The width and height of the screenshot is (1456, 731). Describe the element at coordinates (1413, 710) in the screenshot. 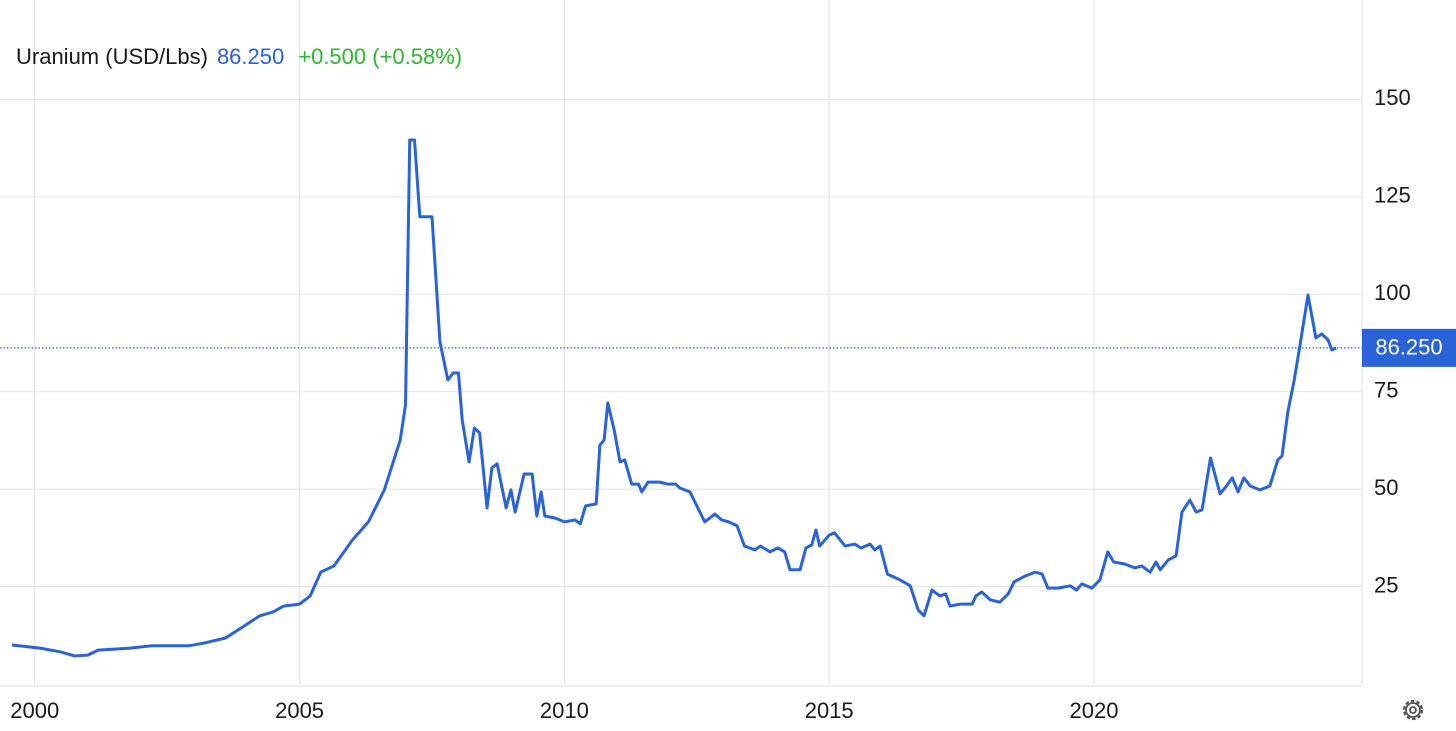

I see `settings-icon` at that location.